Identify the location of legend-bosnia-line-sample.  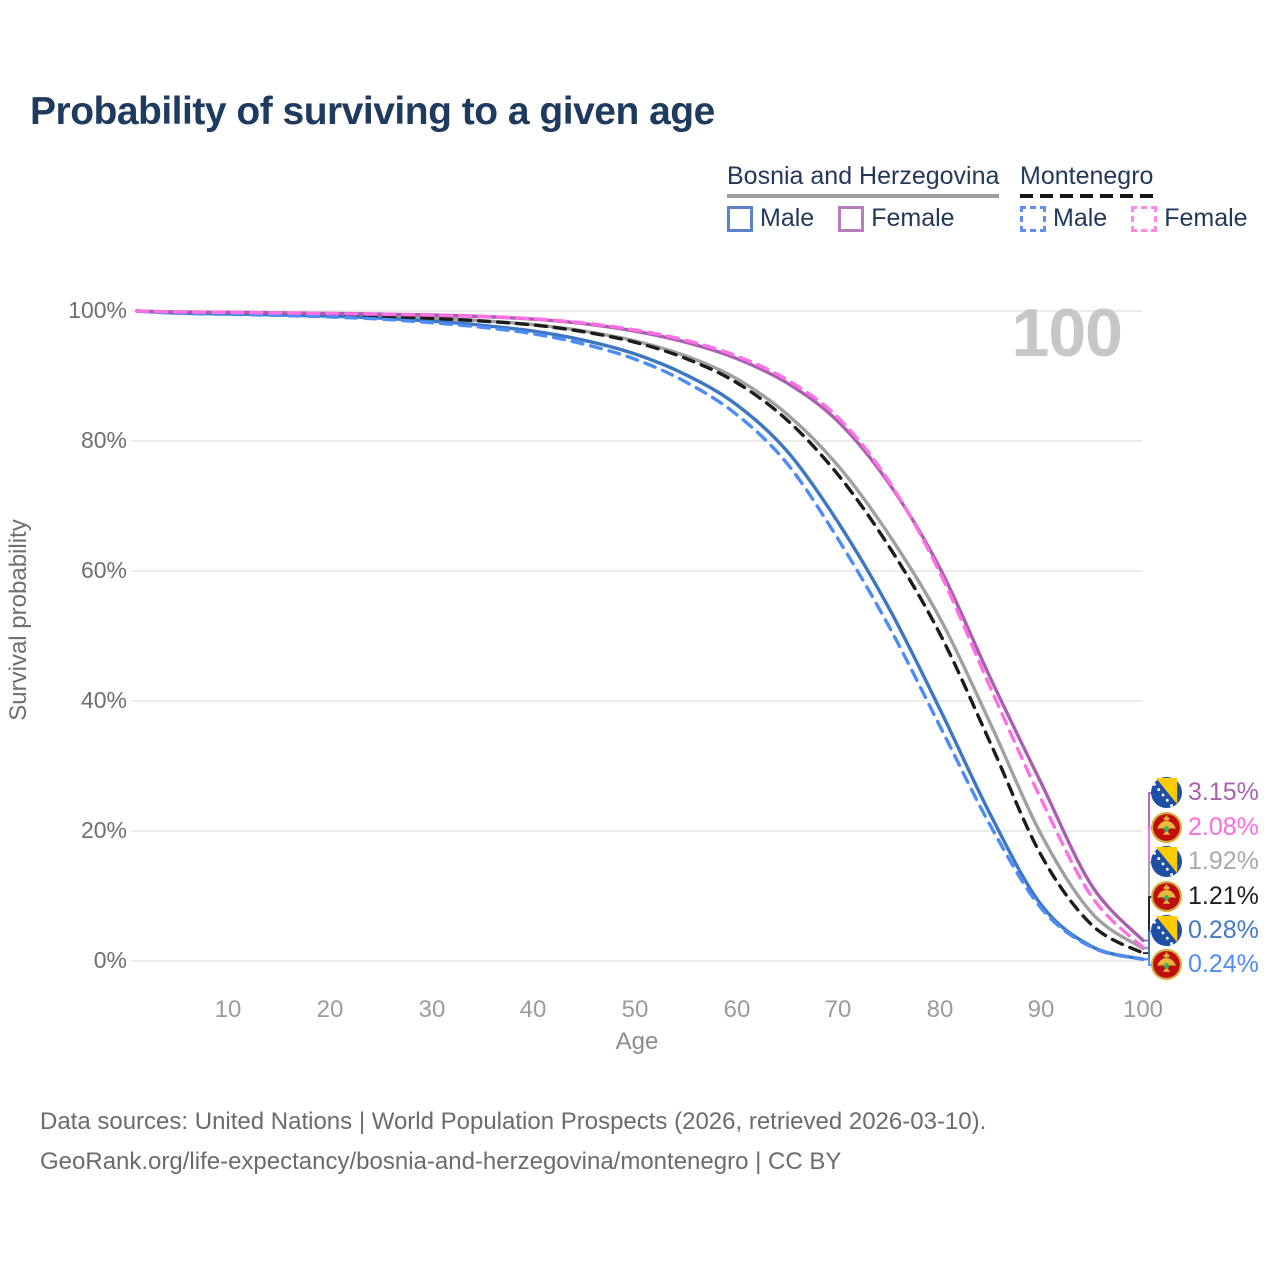
(863, 196).